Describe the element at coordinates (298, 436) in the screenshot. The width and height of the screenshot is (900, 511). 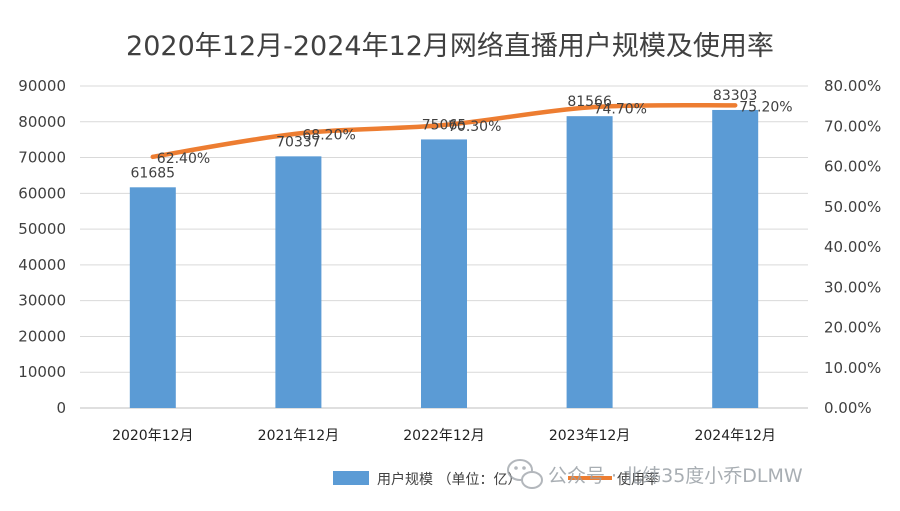
I see `x-category-label: 2021年12月` at that location.